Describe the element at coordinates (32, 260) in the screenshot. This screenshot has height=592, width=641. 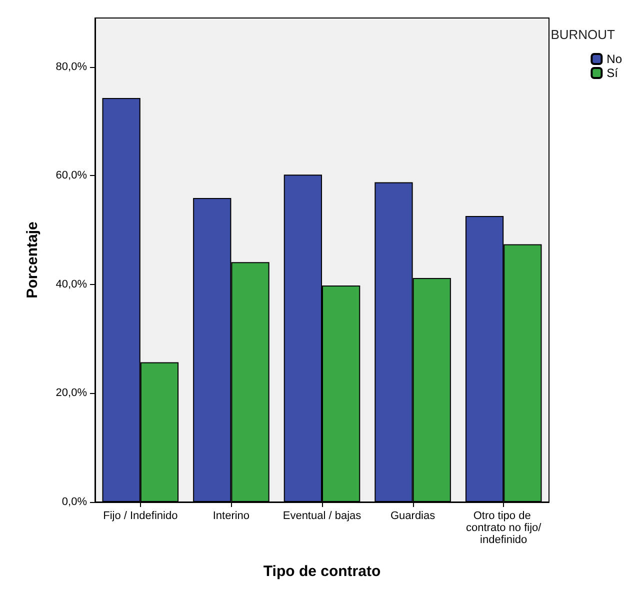
I see `y-axis-title: Porcentaje` at that location.